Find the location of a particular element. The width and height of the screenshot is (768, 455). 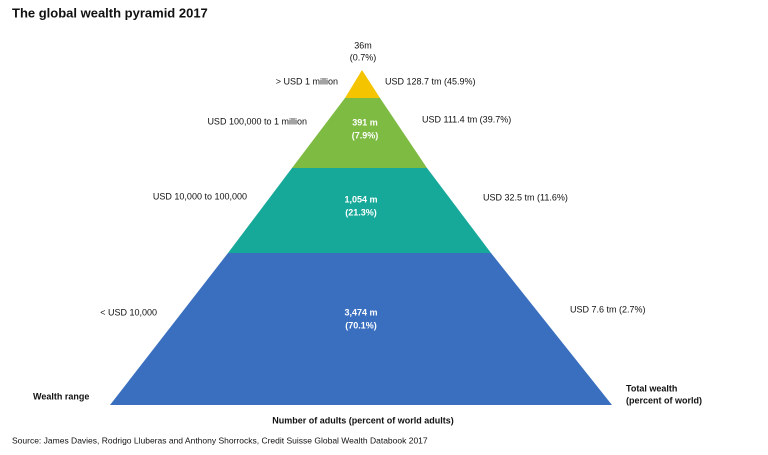

right-axis-label: (percent of world) is located at coordinates (664, 400).